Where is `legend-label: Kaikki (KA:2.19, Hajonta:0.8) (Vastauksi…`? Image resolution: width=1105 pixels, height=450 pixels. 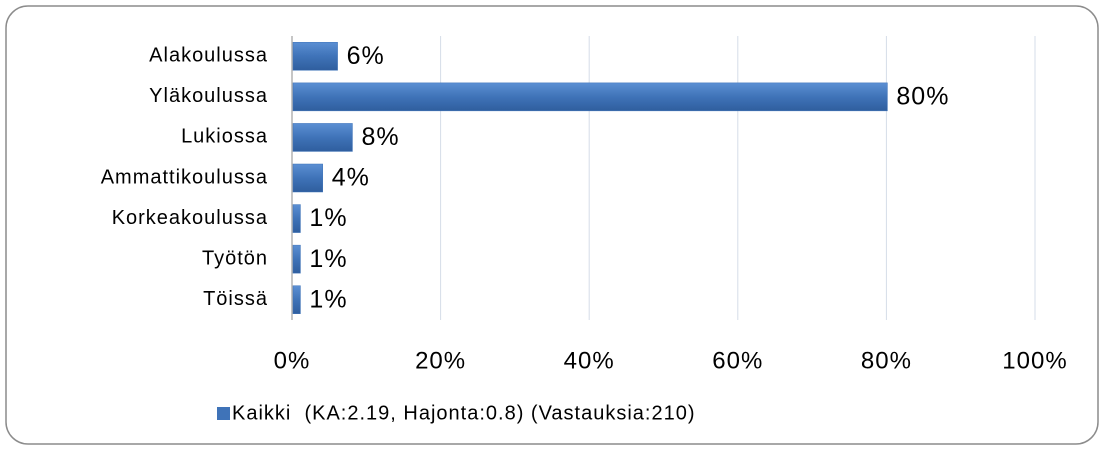 legend-label: Kaikki (KA:2.19, Hajonta:0.8) (Vastauksi… is located at coordinates (464, 413).